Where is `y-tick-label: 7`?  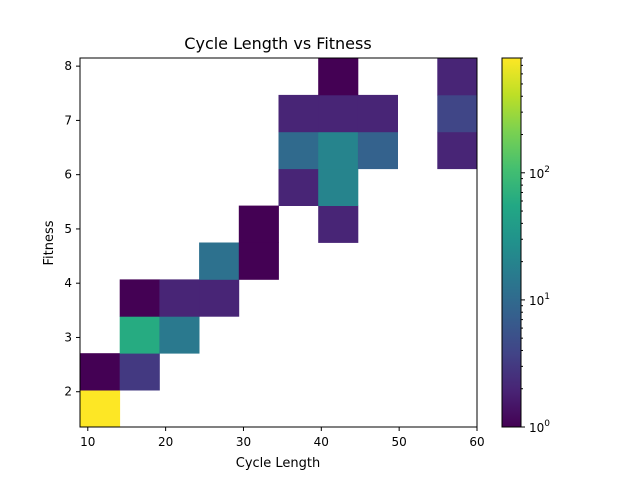
y-tick-label: 7 is located at coordinates (68, 120).